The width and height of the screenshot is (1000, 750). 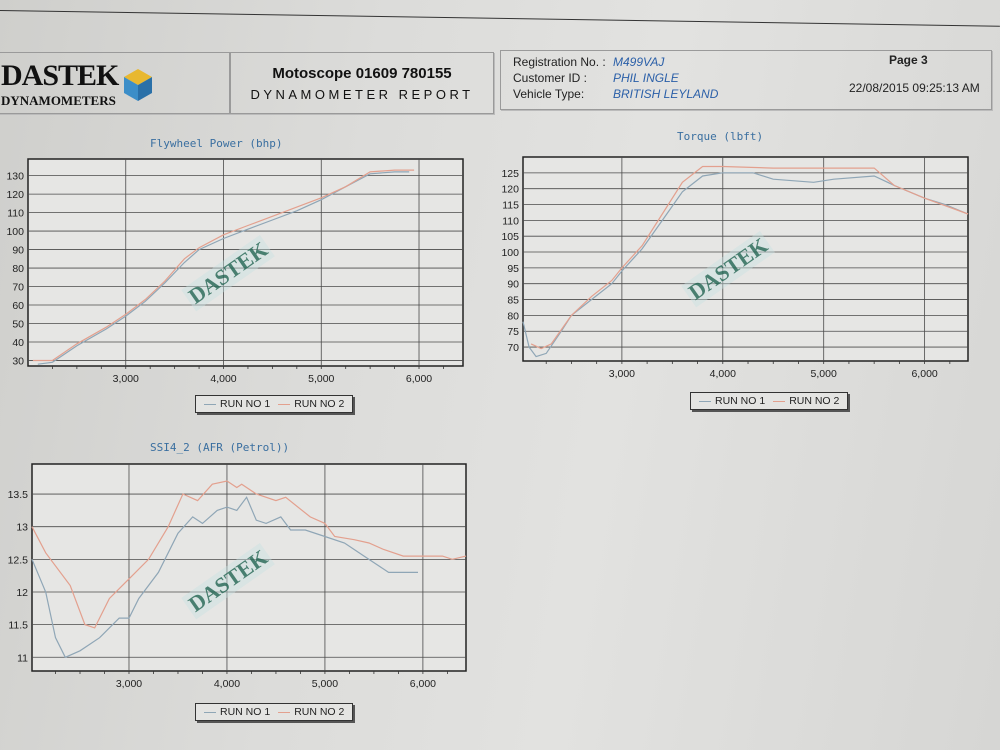 I want to click on y-tick-label: 130, so click(x=15, y=177).